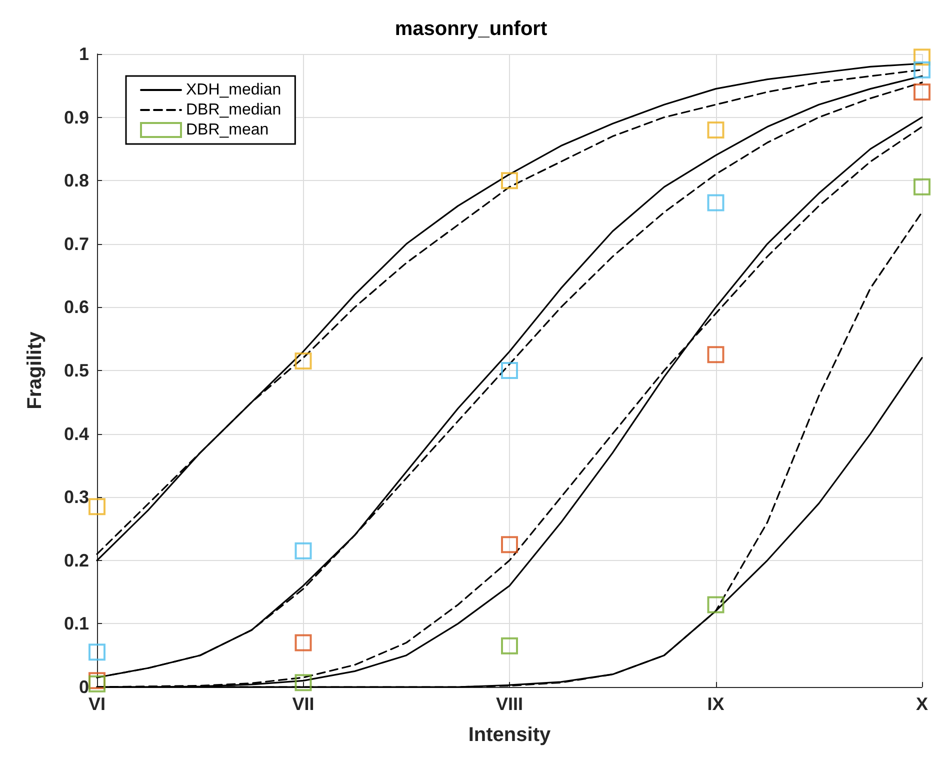 This screenshot has width=942, height=783. I want to click on y-tick-label: 0.3, so click(76, 497).